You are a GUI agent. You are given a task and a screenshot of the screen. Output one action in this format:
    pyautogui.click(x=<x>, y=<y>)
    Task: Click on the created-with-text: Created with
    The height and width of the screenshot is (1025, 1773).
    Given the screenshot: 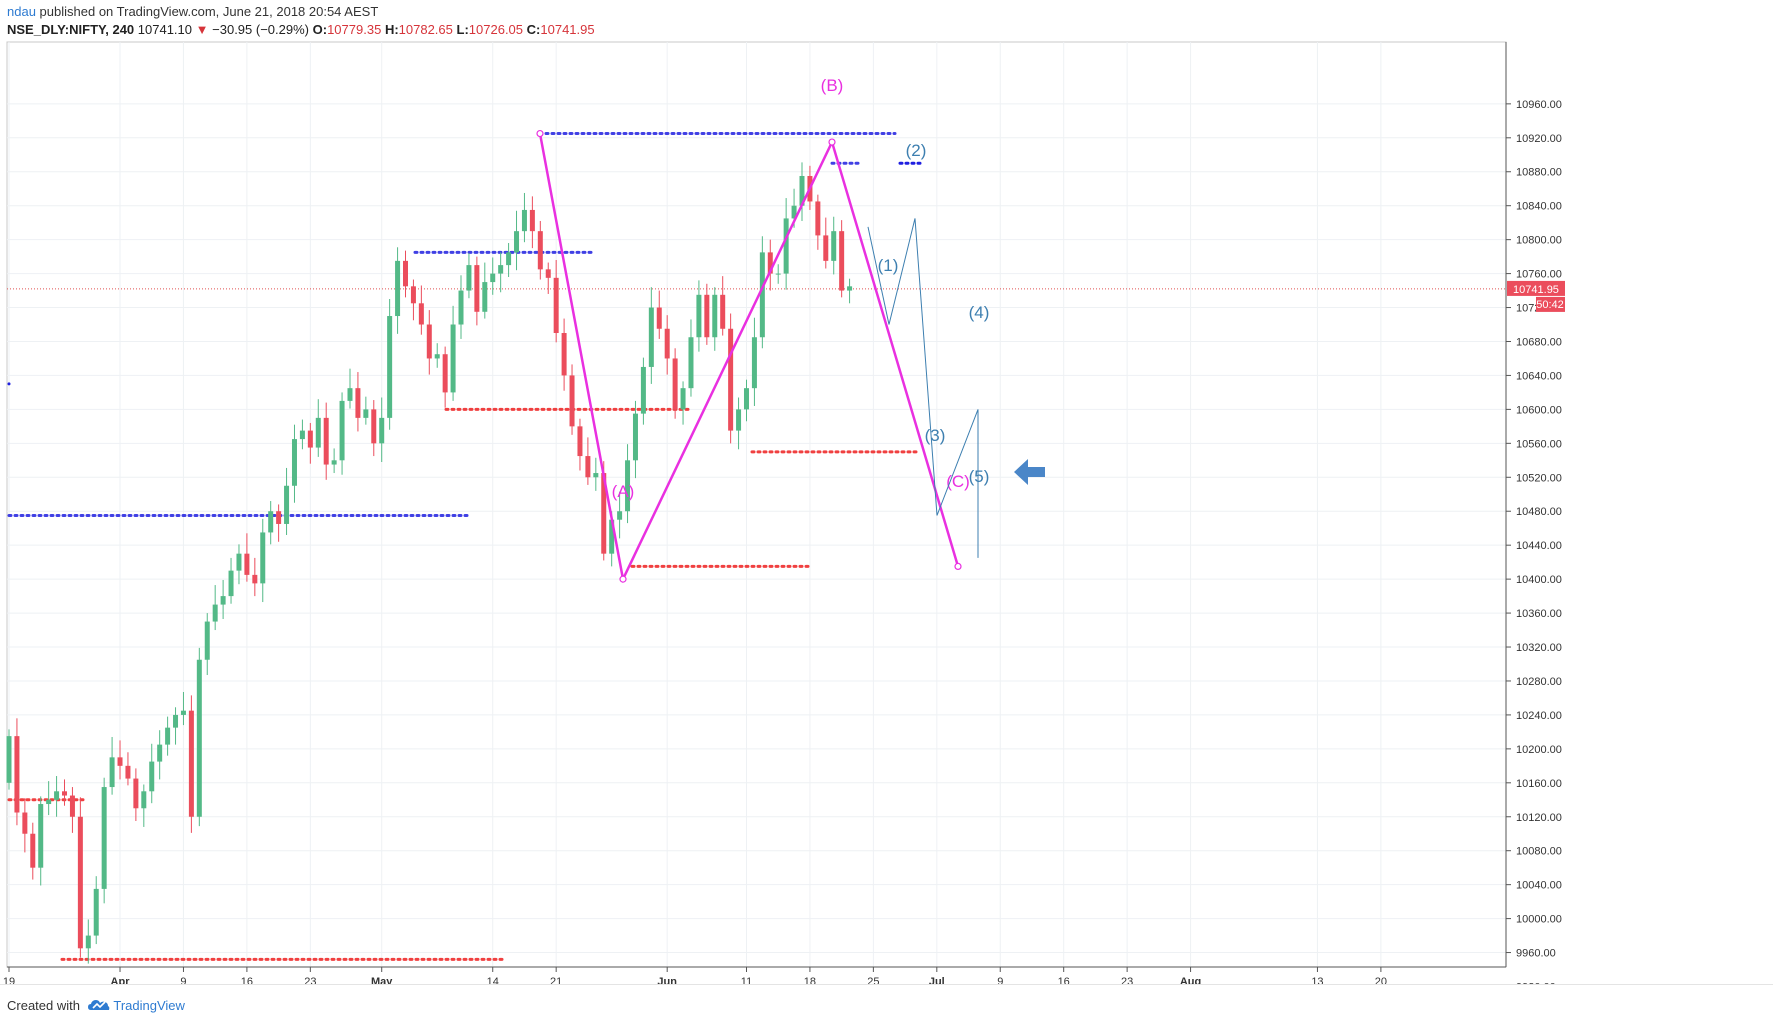 What is the action you would take?
    pyautogui.click(x=43, y=1005)
    